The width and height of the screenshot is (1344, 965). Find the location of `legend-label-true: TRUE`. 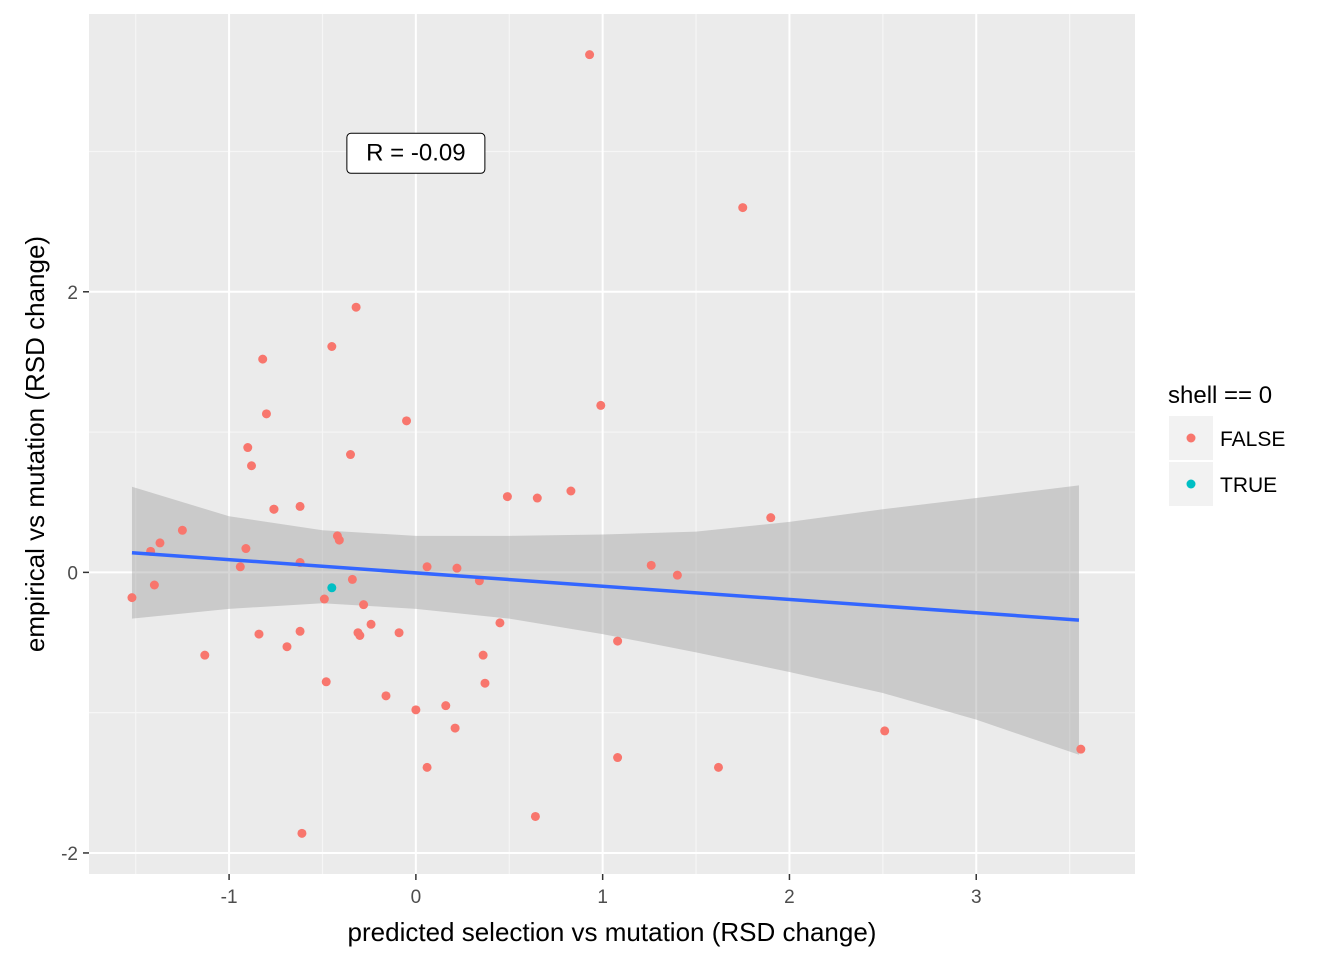

legend-label-true: TRUE is located at coordinates (1248, 485).